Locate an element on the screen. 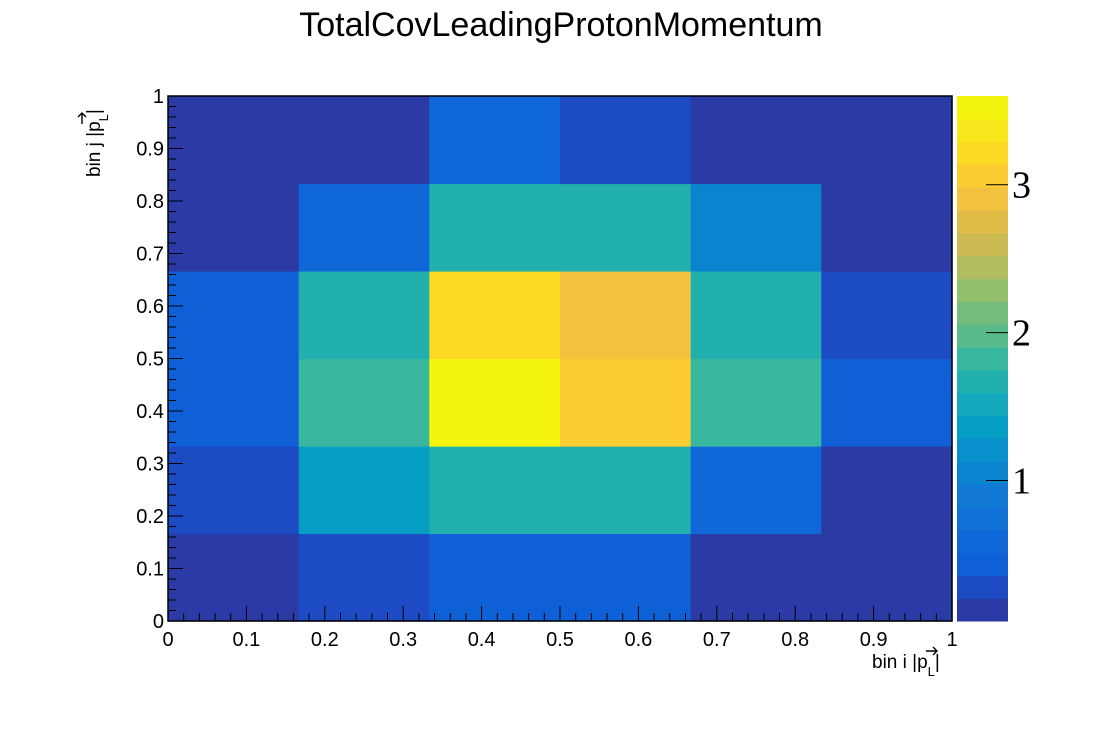  x-axis-title: bin i |pL| is located at coordinates (906, 662).